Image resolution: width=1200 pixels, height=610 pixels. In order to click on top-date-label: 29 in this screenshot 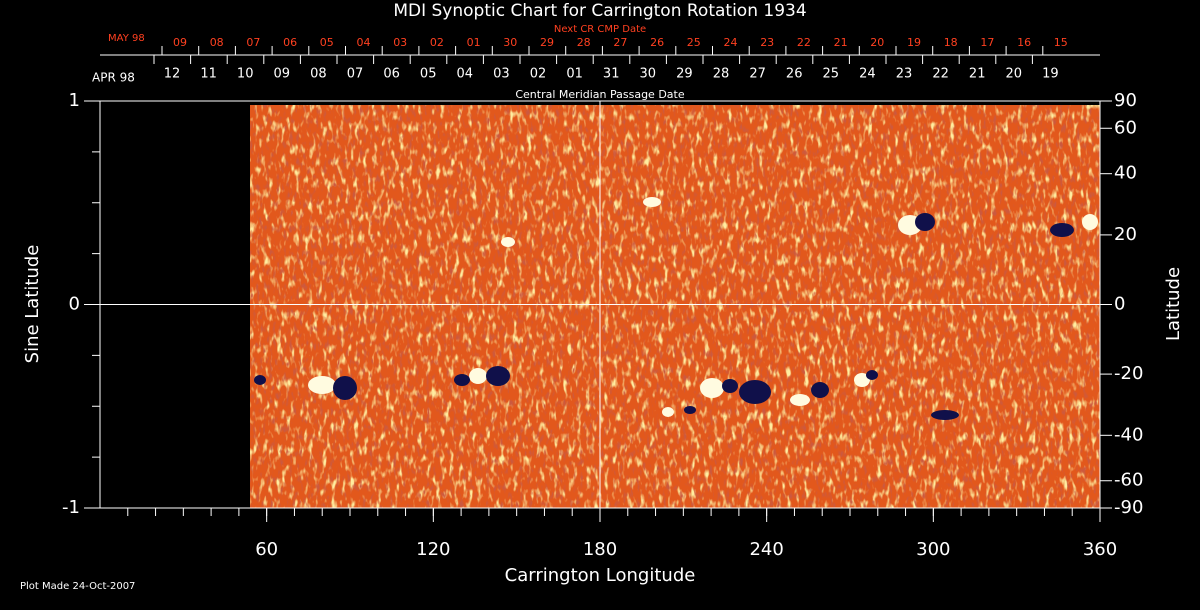, I will do `click(547, 42)`.